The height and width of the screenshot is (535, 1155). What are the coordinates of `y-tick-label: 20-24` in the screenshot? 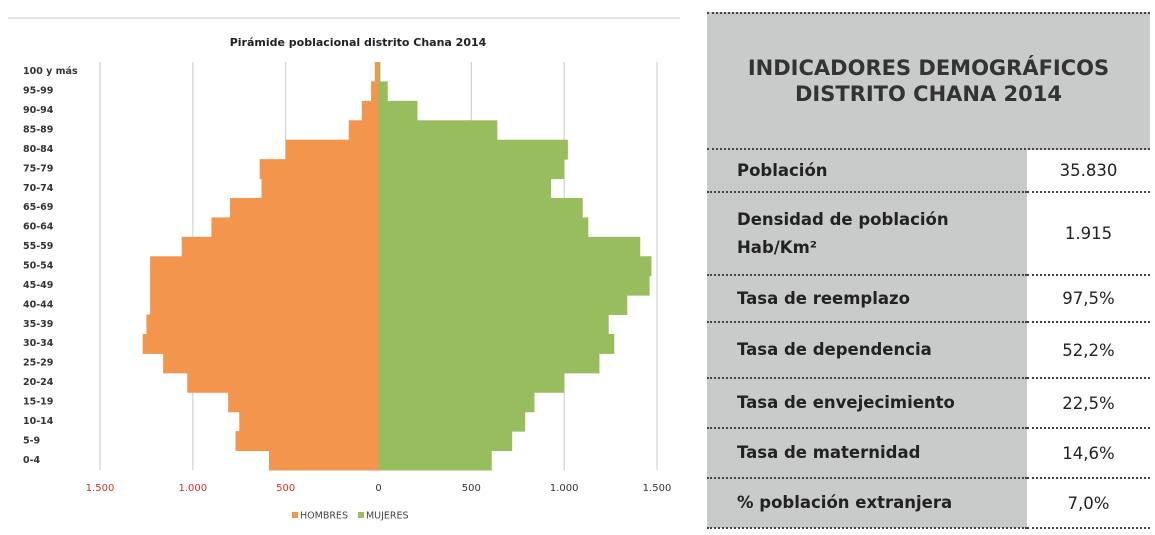 It's located at (38, 382).